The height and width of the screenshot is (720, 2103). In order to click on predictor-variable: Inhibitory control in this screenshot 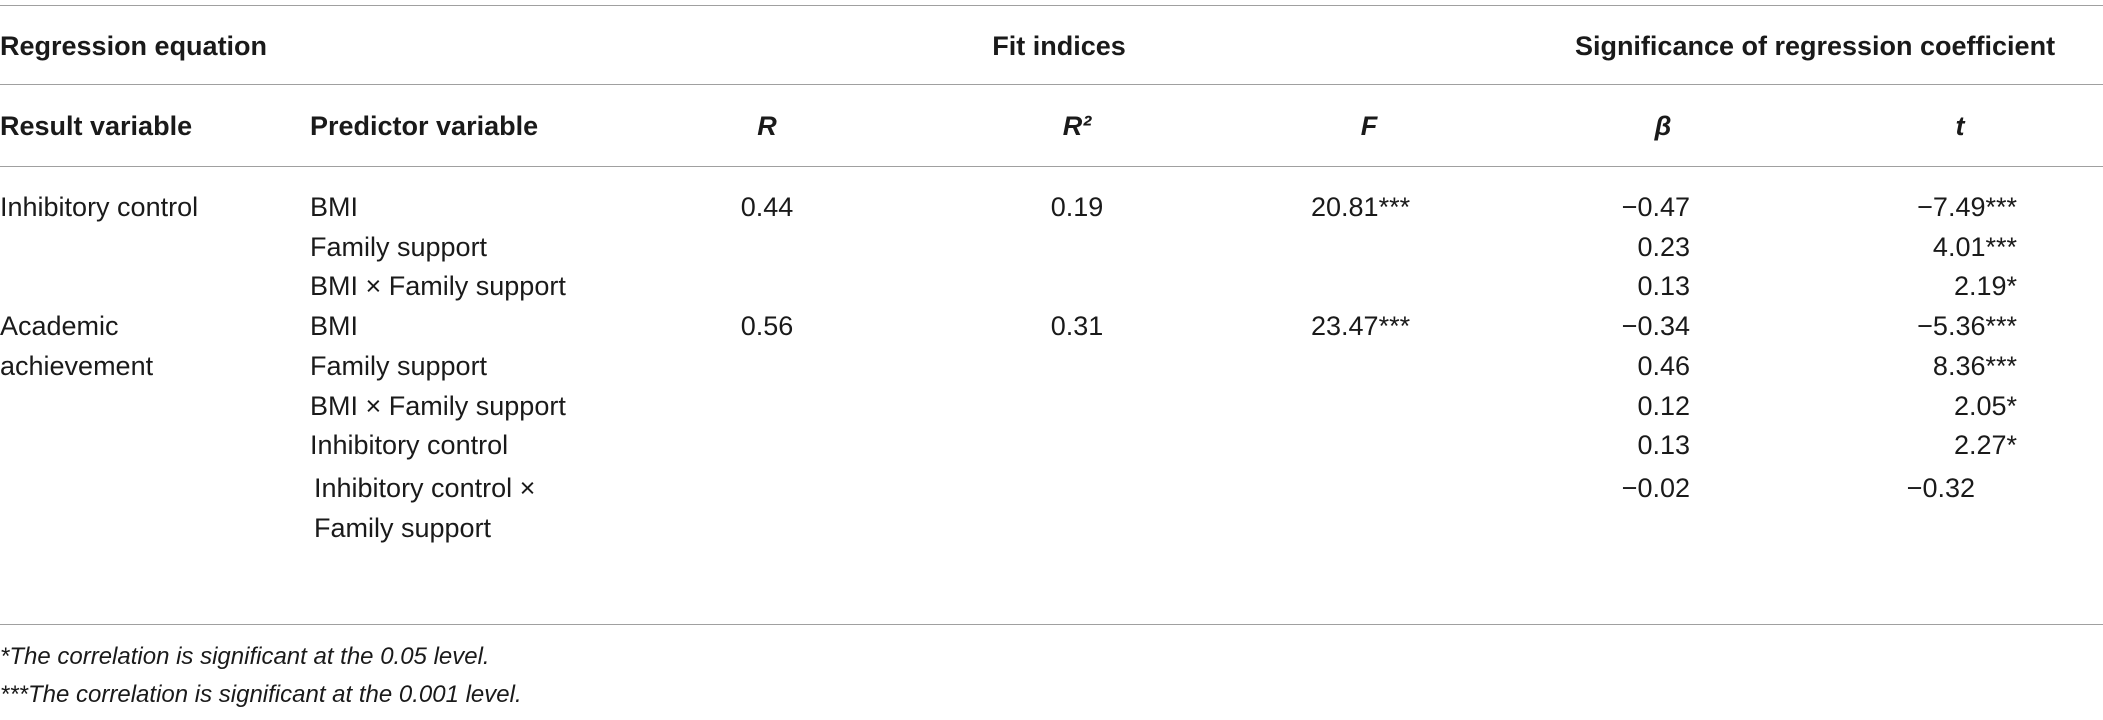, I will do `click(409, 445)`.